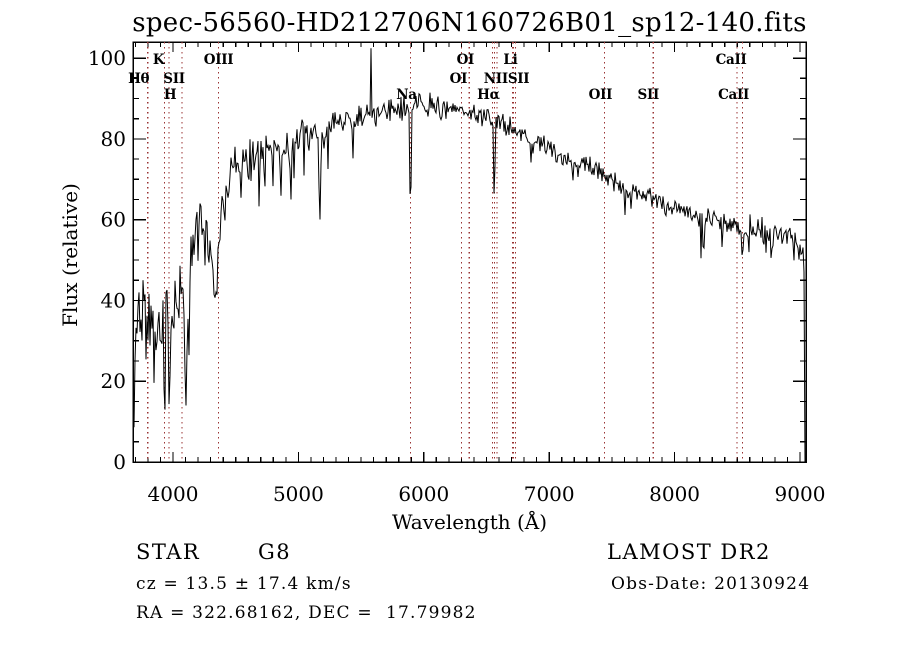  What do you see at coordinates (711, 584) in the screenshot?
I see `obs-date-value: Obs-Date: 20130924` at bounding box center [711, 584].